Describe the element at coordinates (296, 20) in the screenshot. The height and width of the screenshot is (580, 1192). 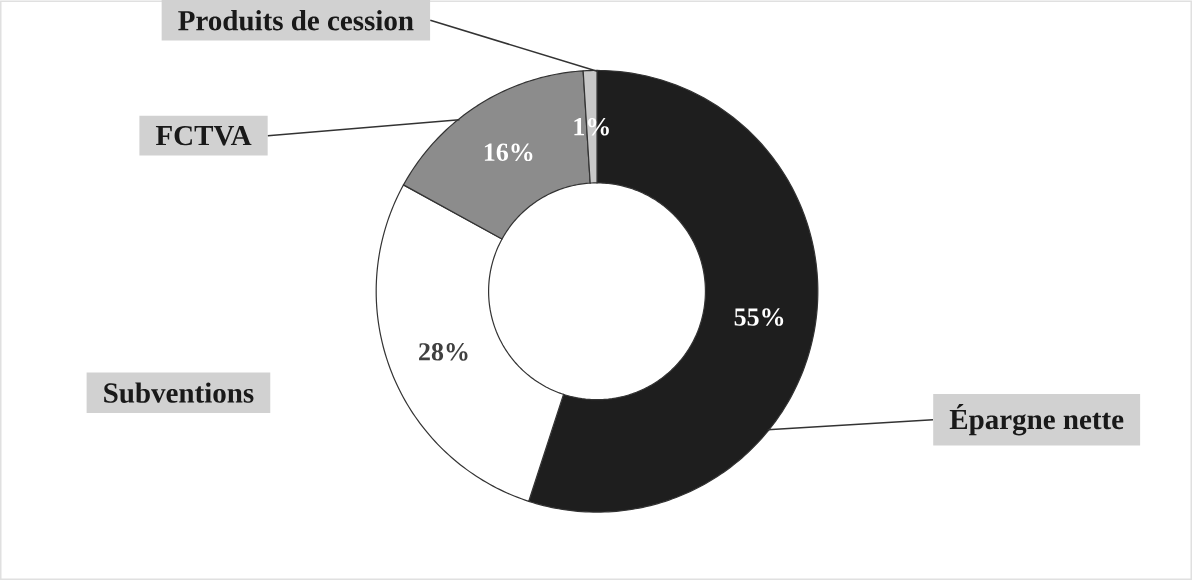
I see `slice-label: Produits de cession` at that location.